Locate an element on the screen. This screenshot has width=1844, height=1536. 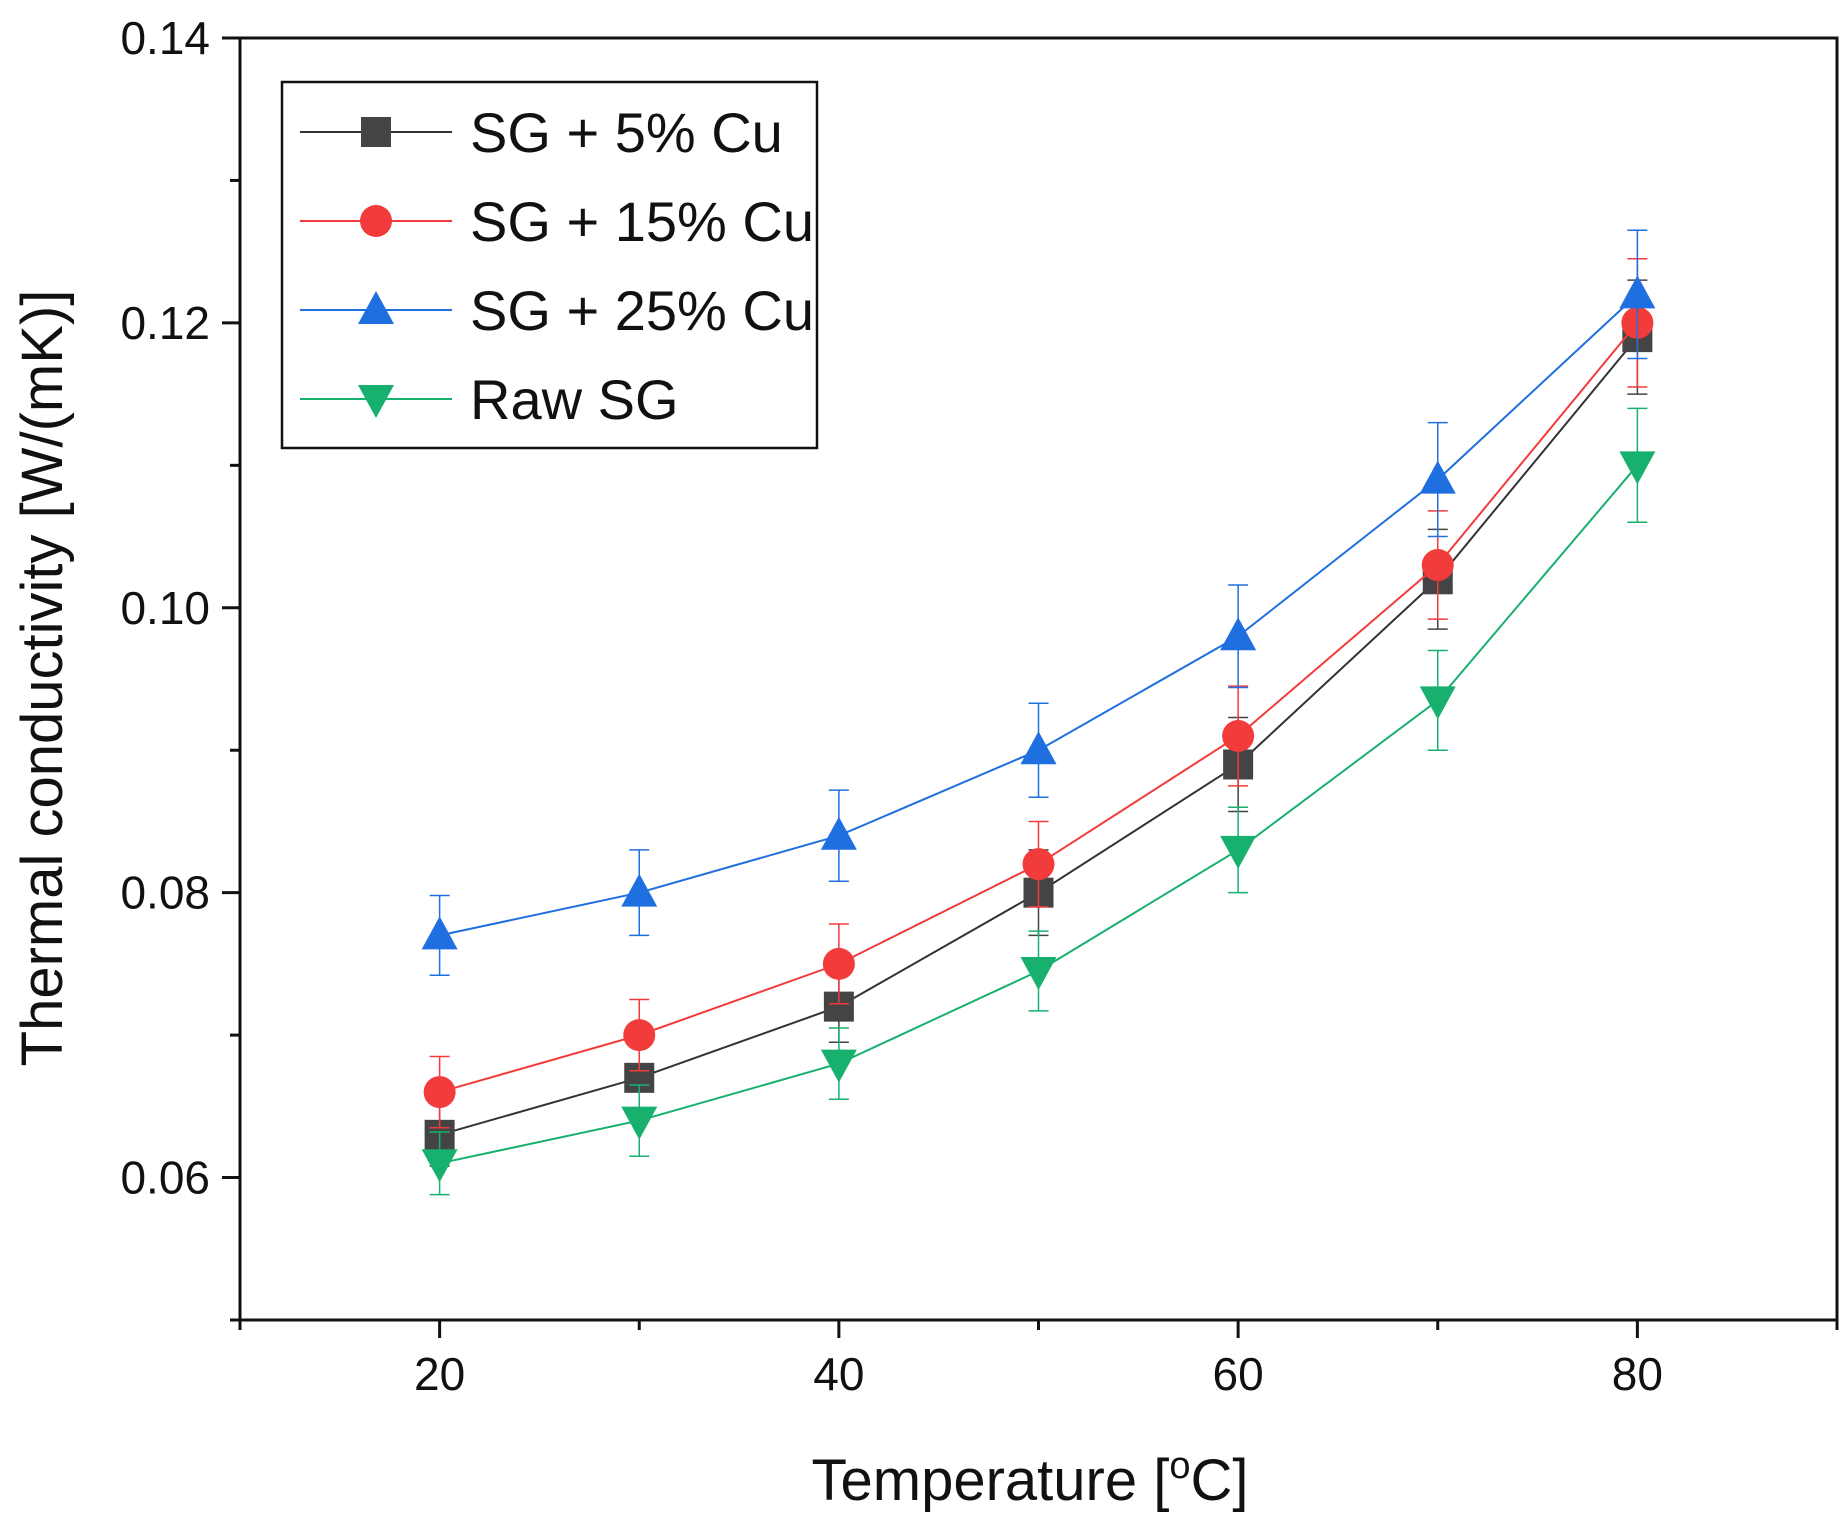
x-axis-title: Temperature [oC] is located at coordinates (1030, 1479).